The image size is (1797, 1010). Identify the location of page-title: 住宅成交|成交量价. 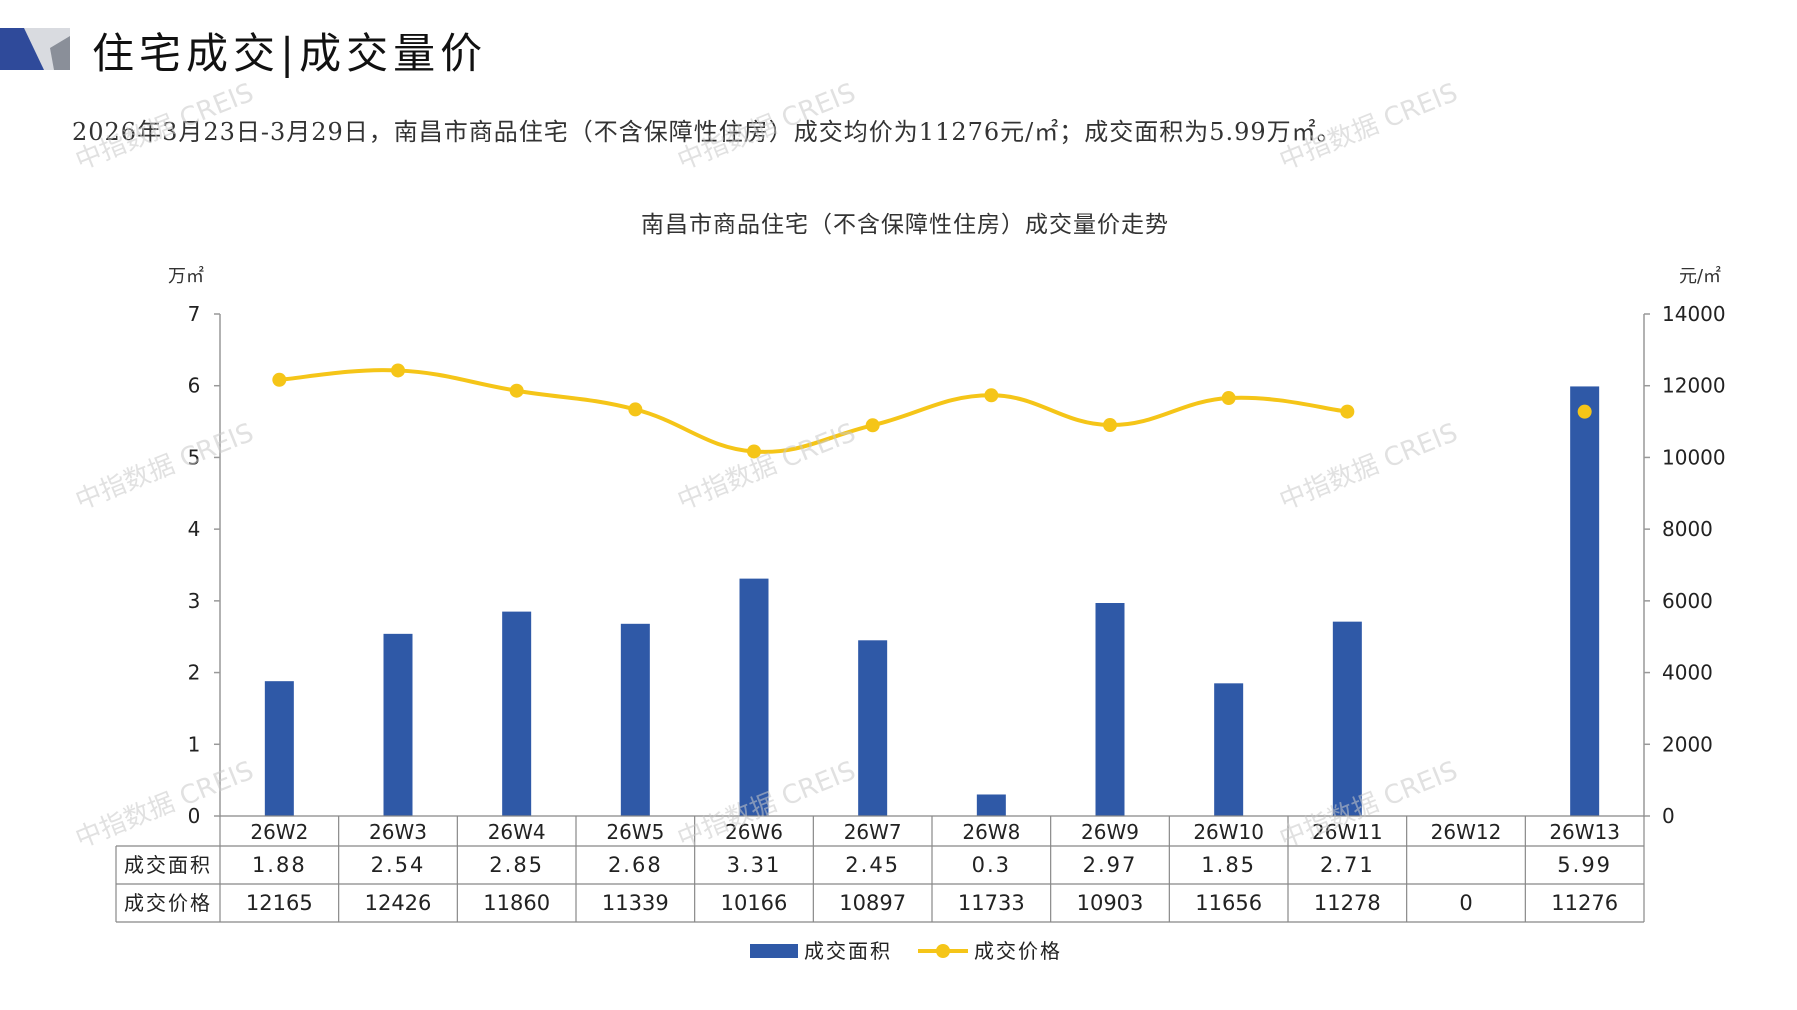
(290, 53).